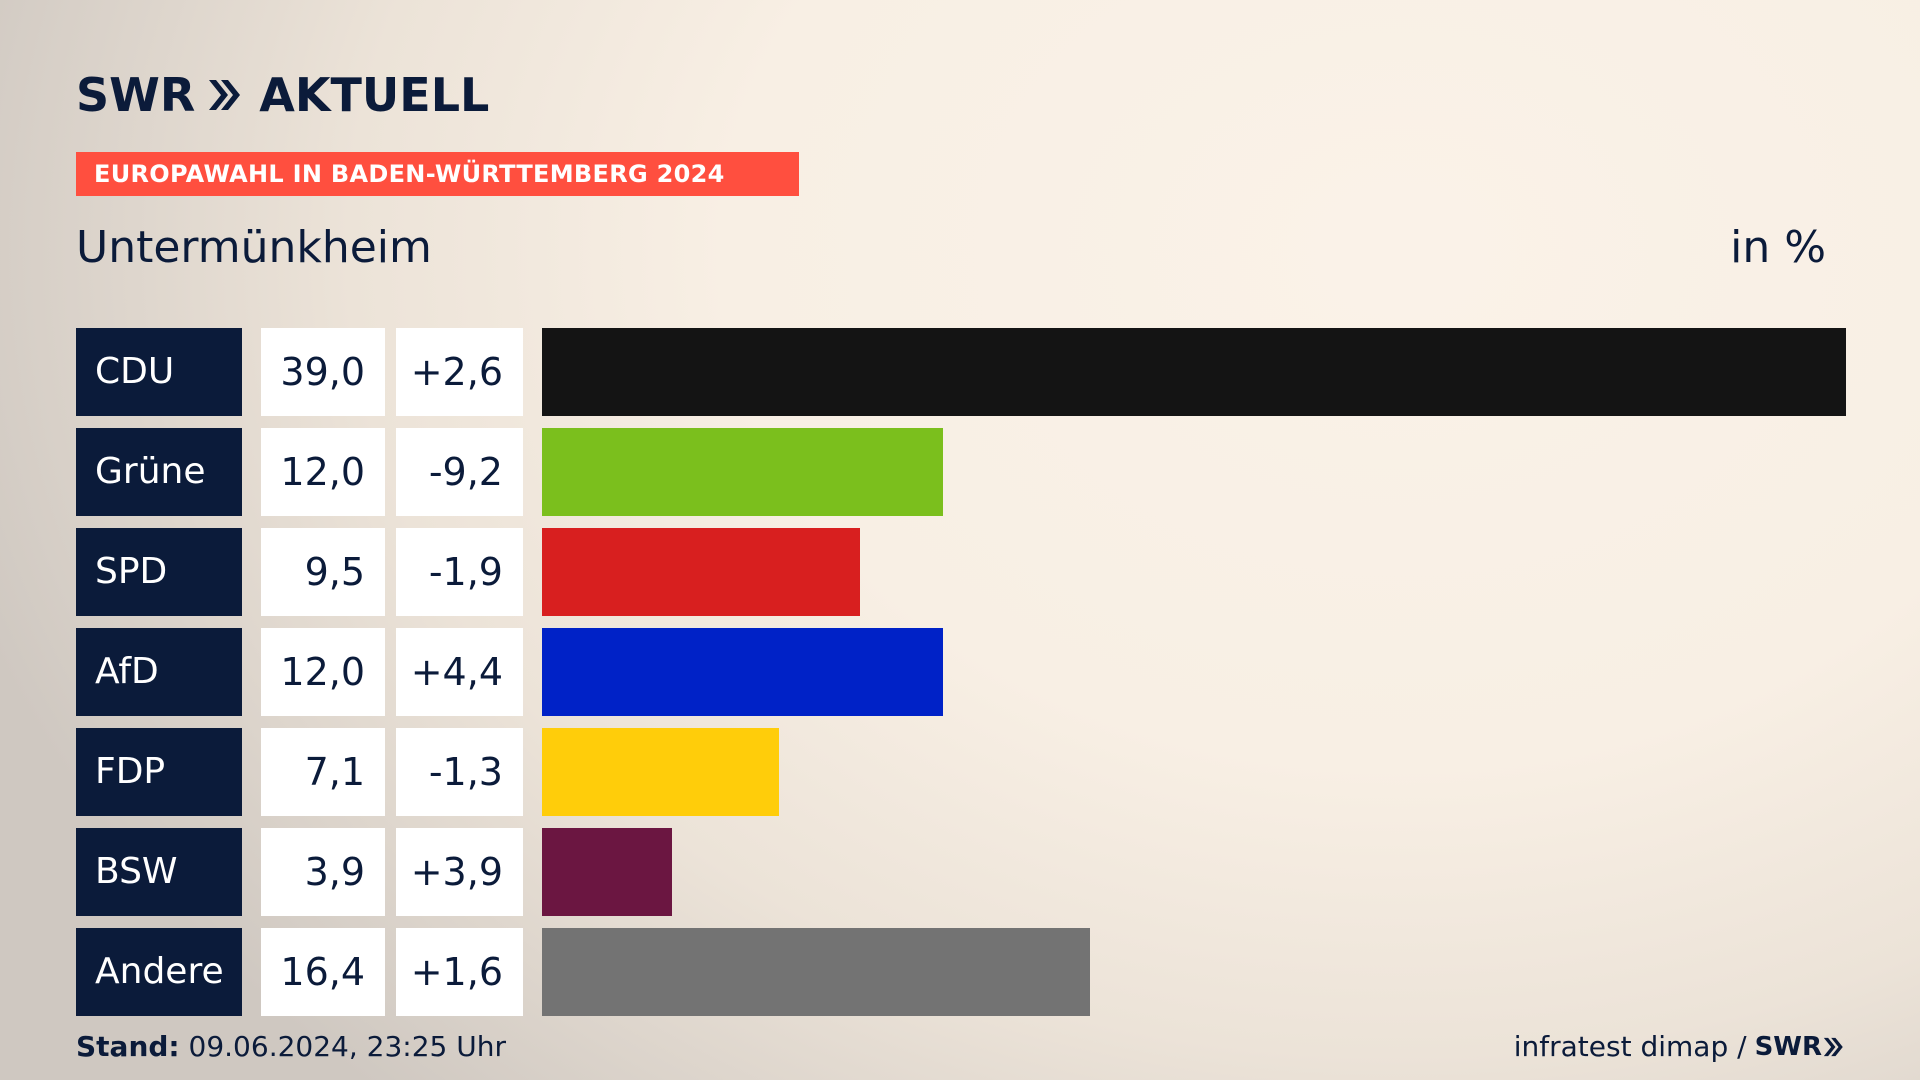 The width and height of the screenshot is (1920, 1080). I want to click on value-label: 9,5, so click(323, 572).